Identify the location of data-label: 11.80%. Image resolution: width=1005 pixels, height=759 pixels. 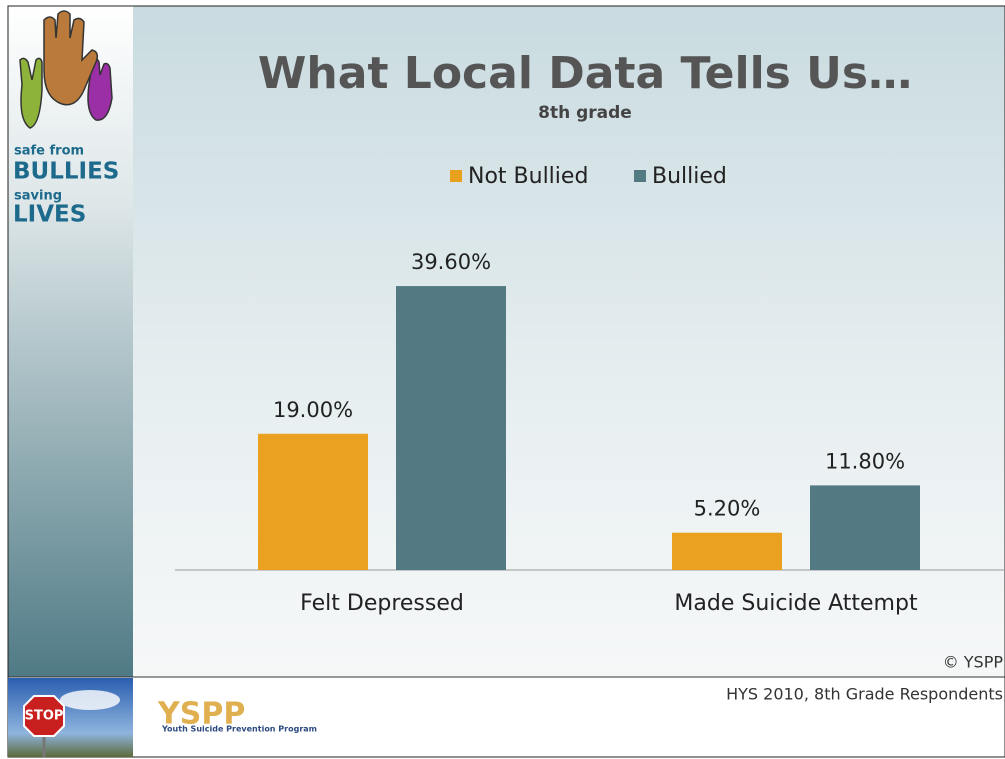
(865, 461).